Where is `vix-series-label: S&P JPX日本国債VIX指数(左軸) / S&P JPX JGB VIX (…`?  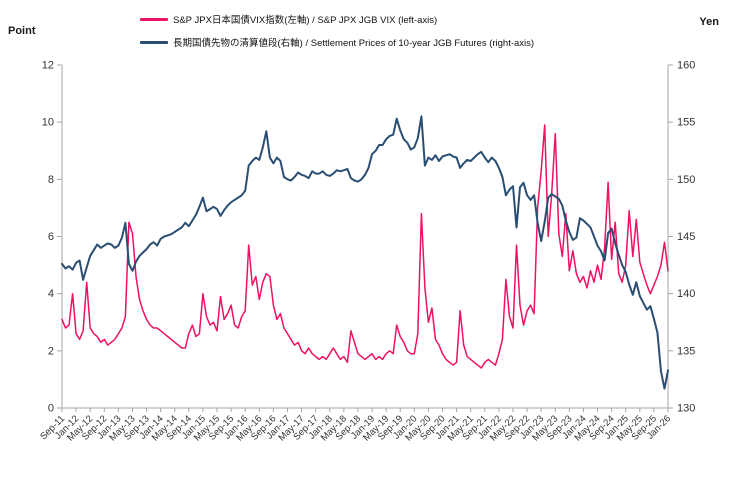 vix-series-label: S&P JPX日本国債VIX指数(左軸) / S&P JPX JGB VIX (… is located at coordinates (305, 20).